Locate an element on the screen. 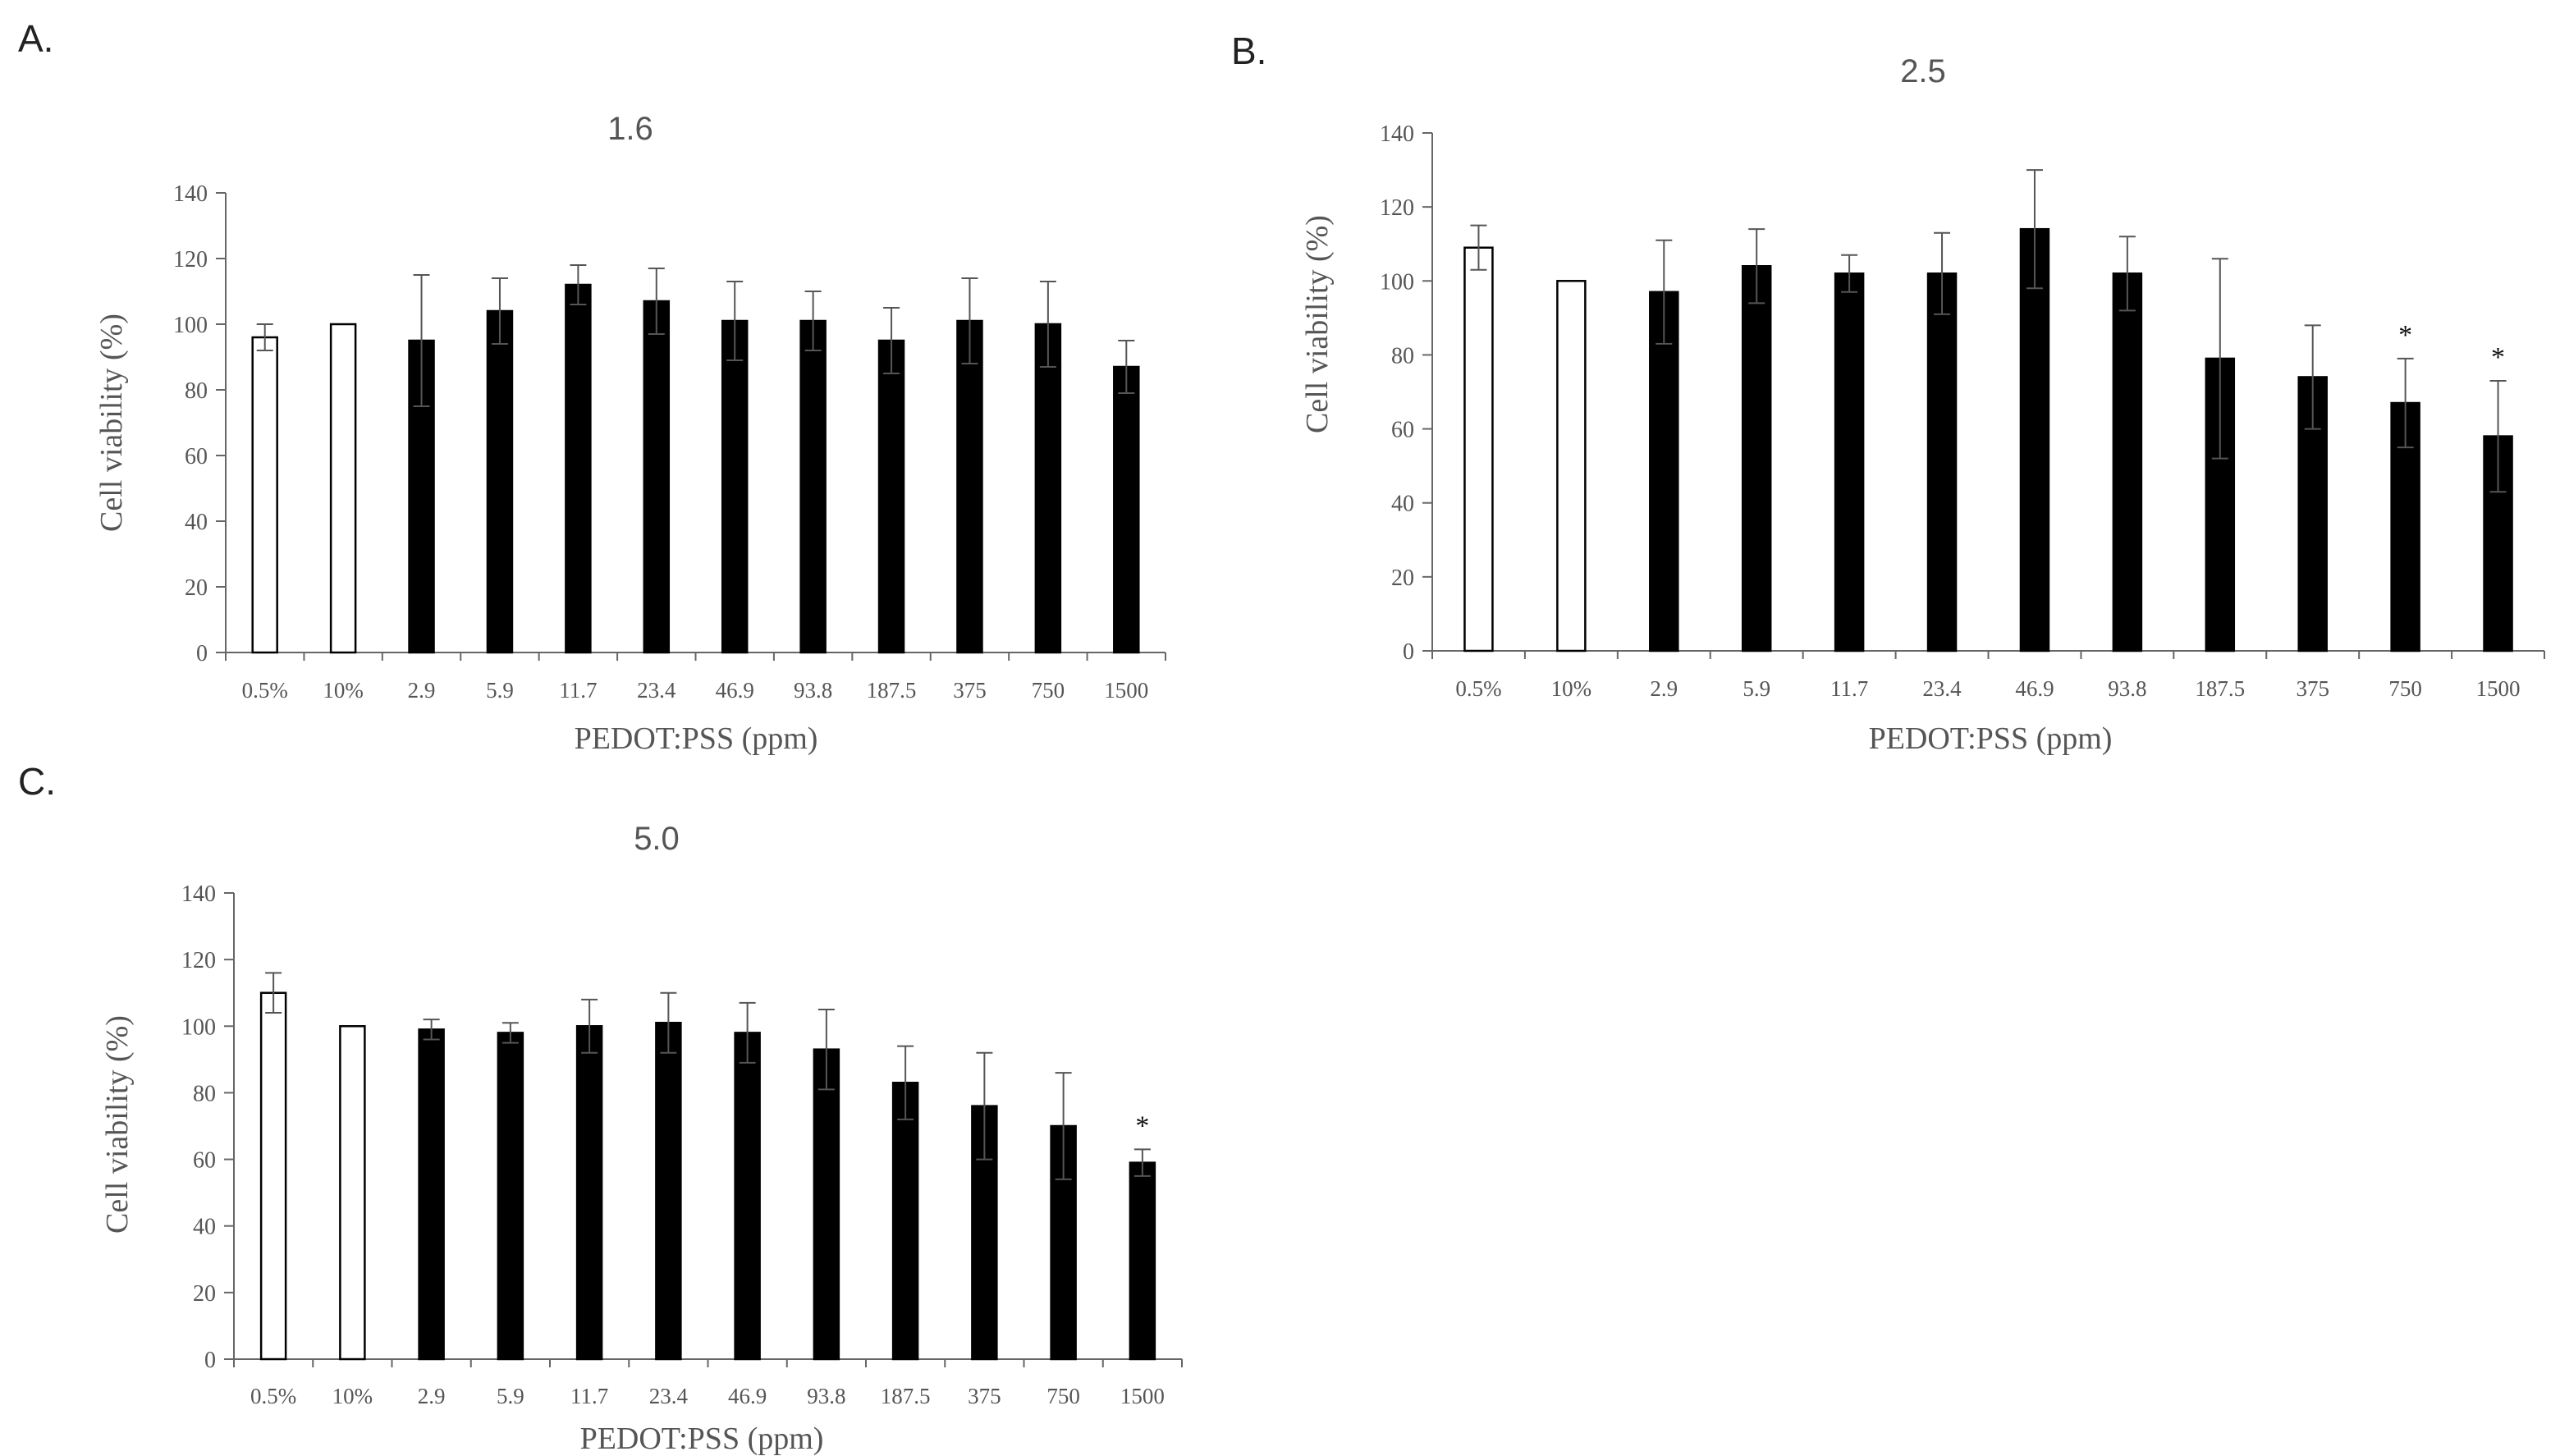  chart-title: 2.5 is located at coordinates (1923, 71).